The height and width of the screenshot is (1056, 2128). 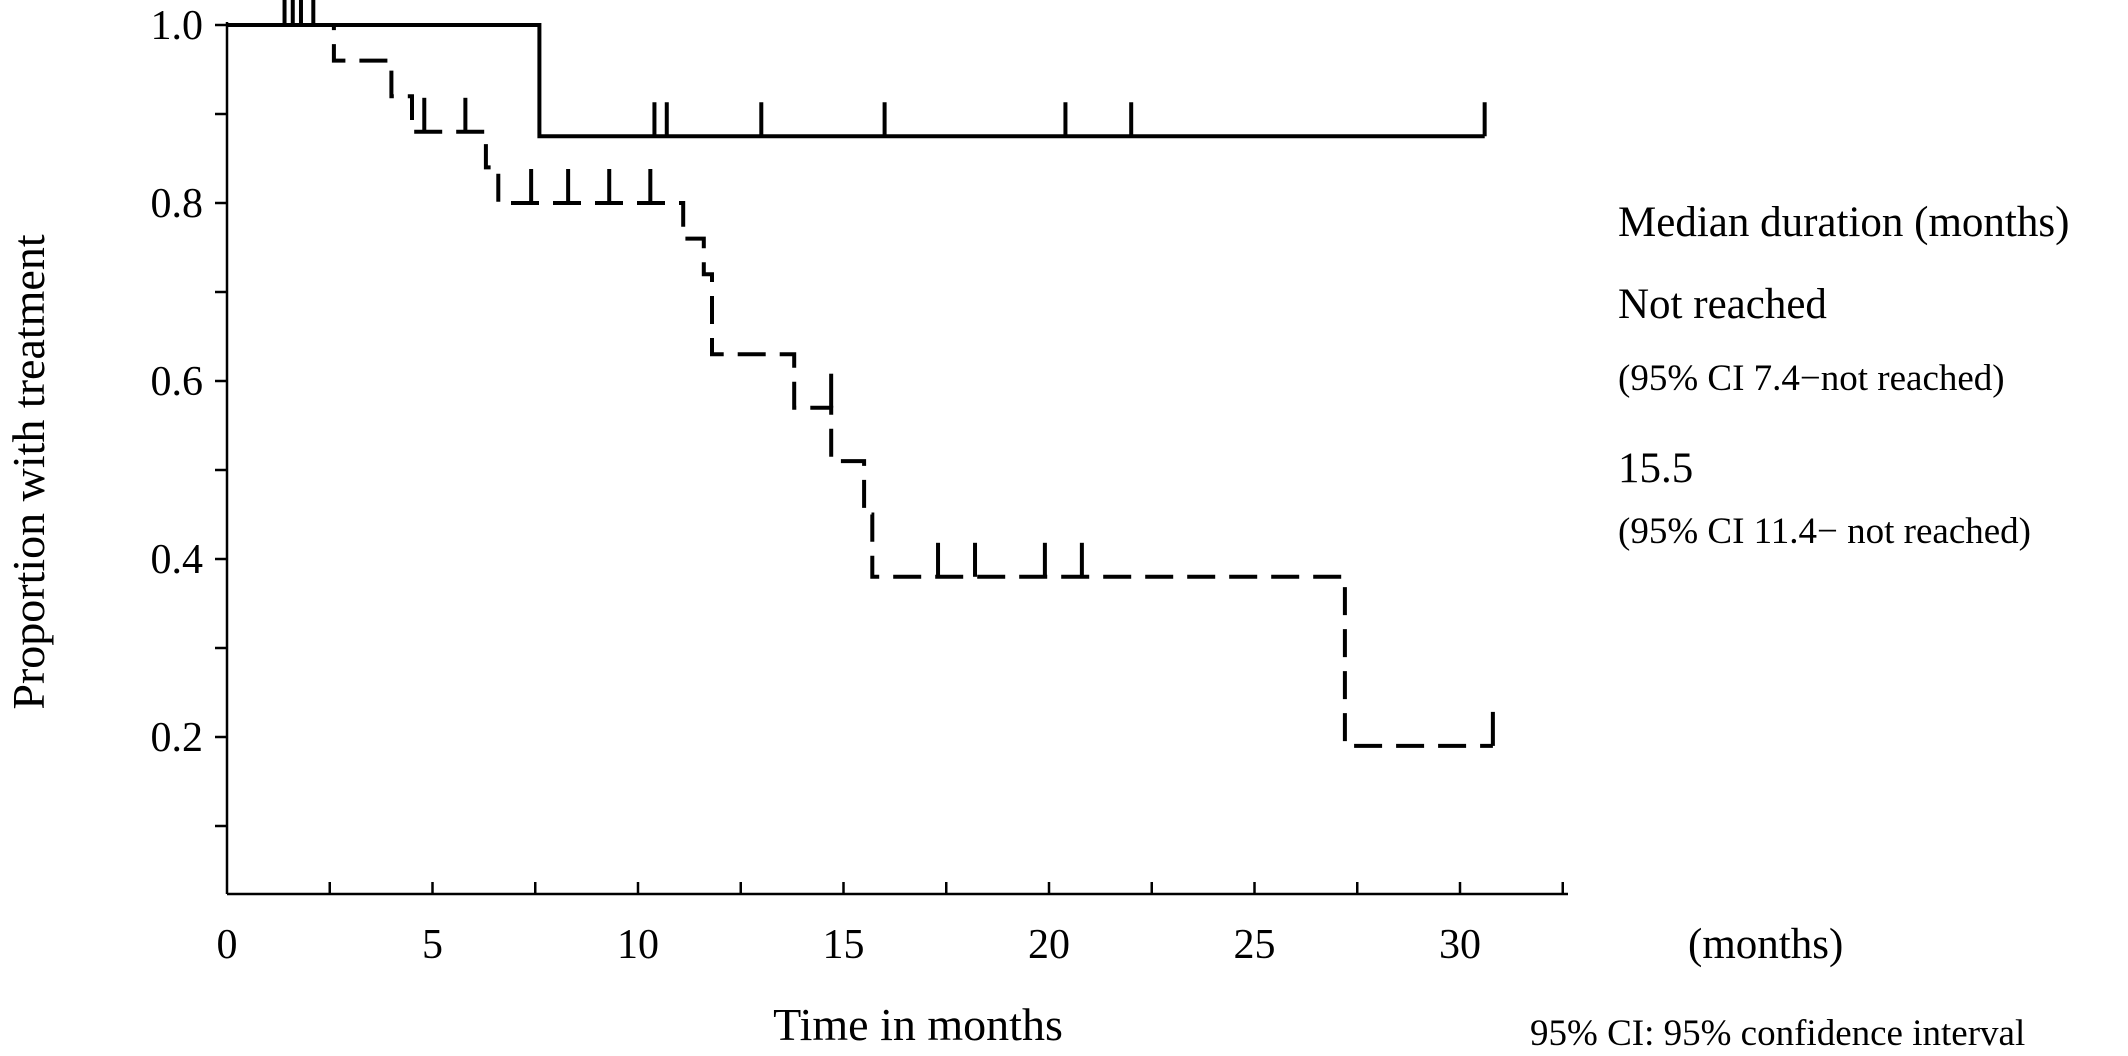 I want to click on x-axis-title: Time in months, so click(x=918, y=1024).